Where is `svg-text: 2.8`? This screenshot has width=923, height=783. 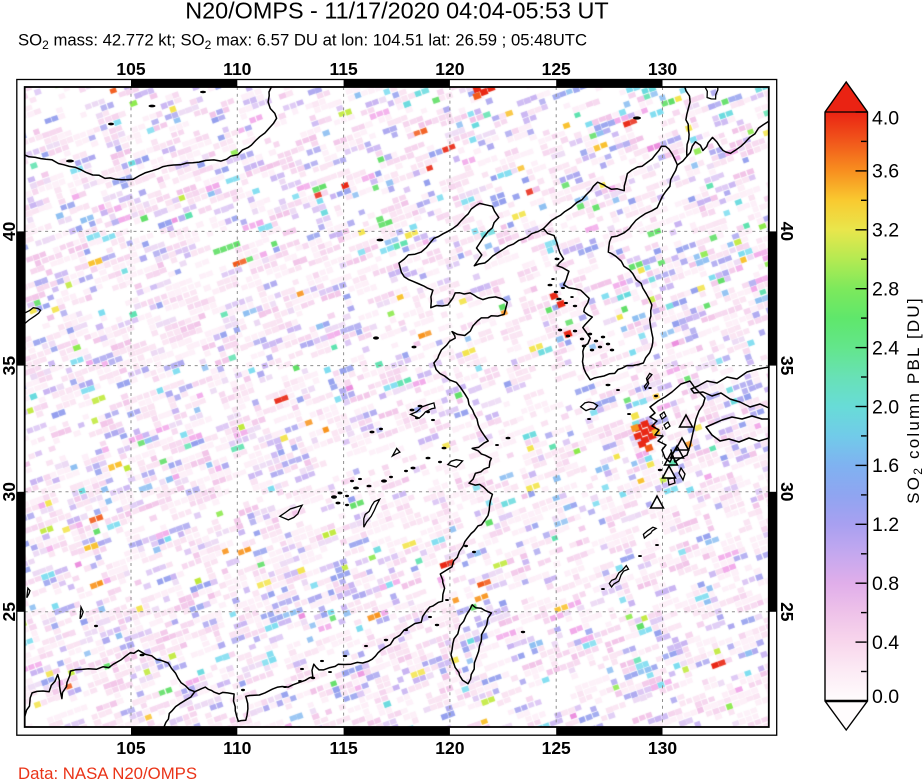 svg-text: 2.8 is located at coordinates (885, 290).